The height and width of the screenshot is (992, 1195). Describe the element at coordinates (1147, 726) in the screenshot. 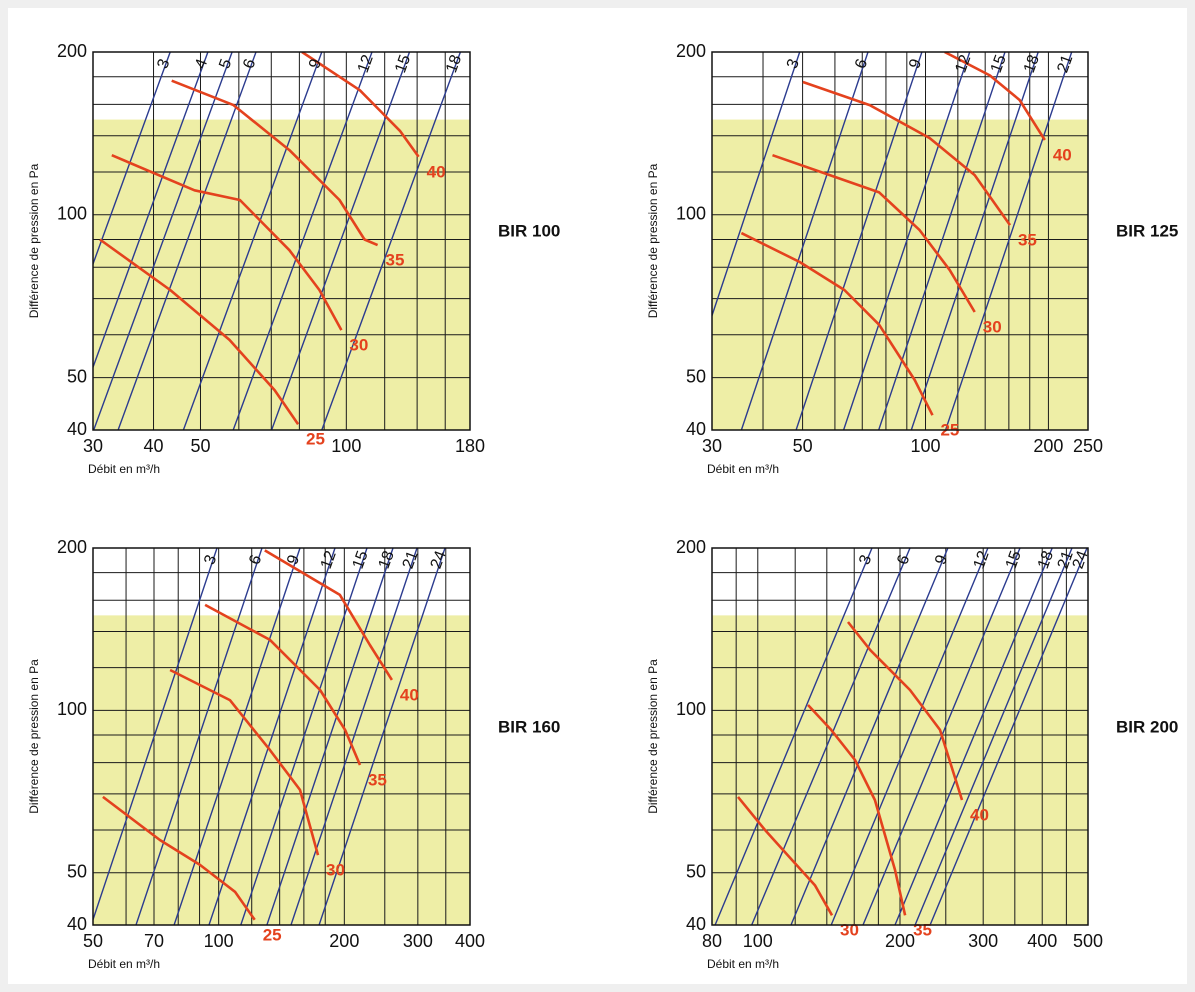

I see `chart-title: BIR 200` at that location.